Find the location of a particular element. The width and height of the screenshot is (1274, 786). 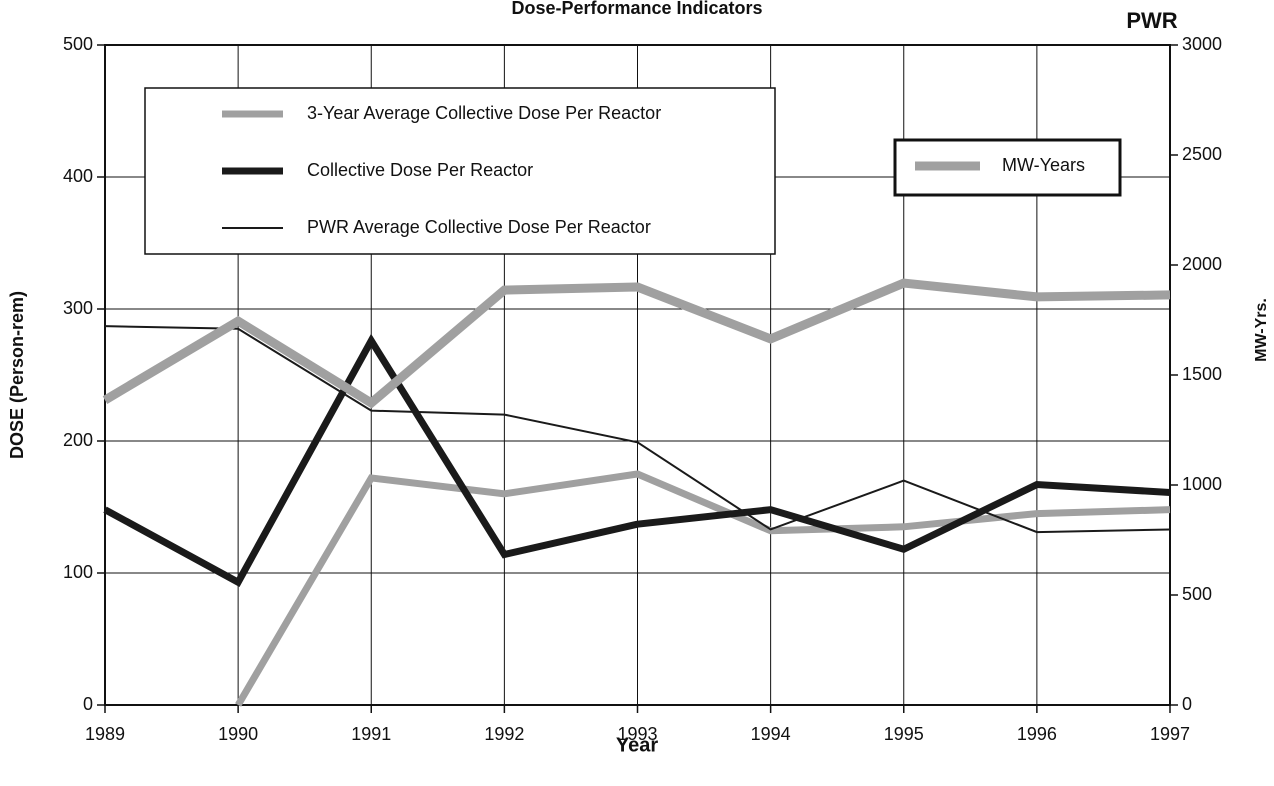

y2-tick-label: 500 is located at coordinates (1197, 594).